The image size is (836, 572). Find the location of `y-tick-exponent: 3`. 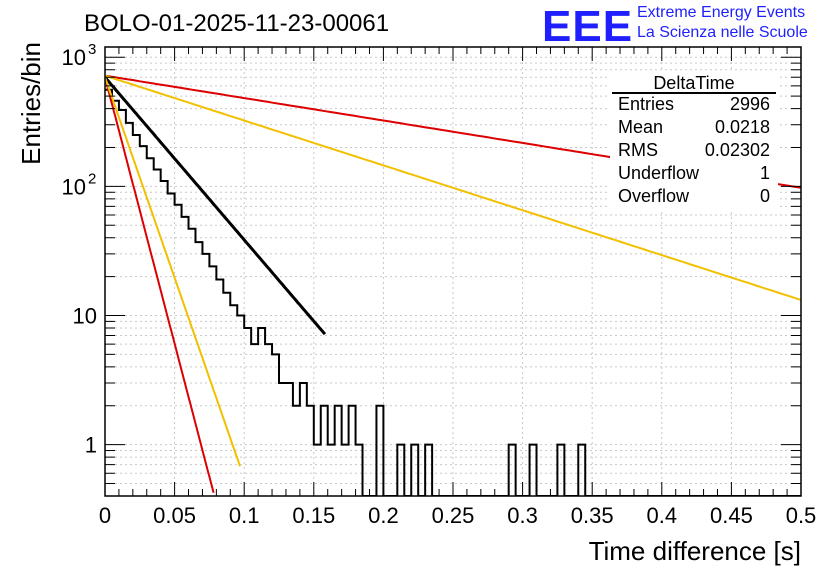

y-tick-exponent: 3 is located at coordinates (92, 49).